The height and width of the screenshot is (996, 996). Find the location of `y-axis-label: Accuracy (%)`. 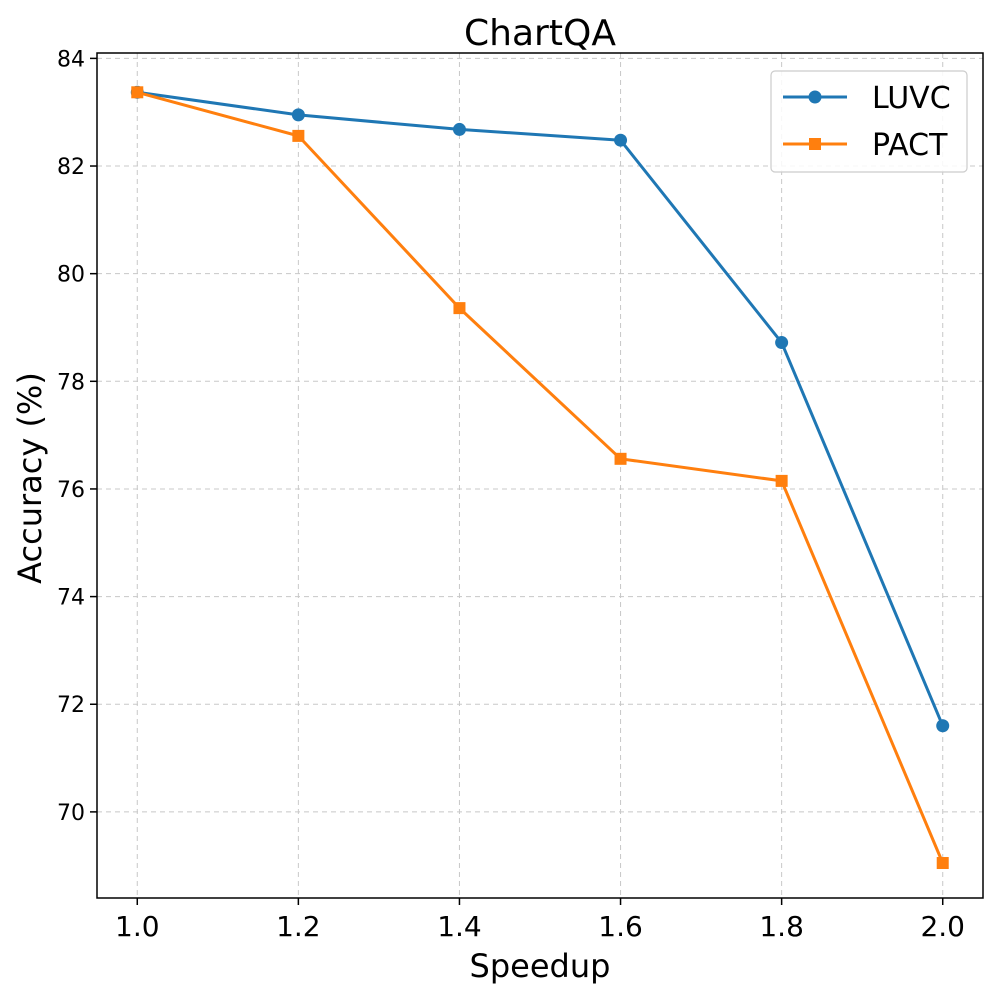

y-axis-label: Accuracy (%) is located at coordinates (30, 478).